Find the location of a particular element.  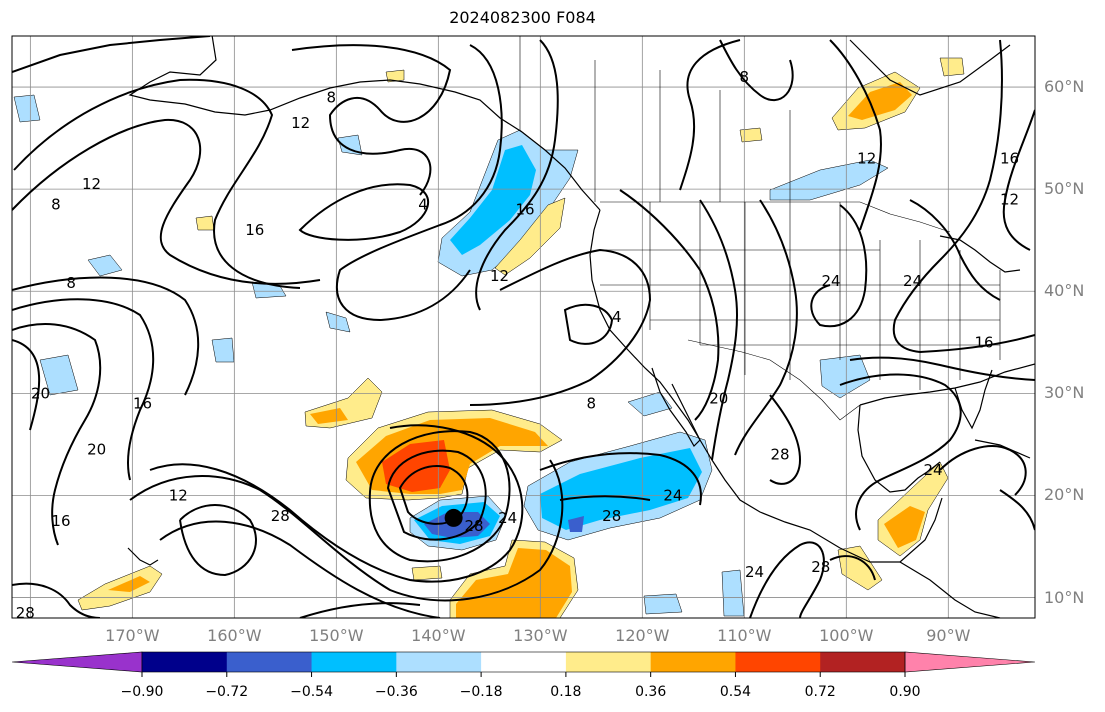

yucatan-coast is located at coordinates (899, 448).